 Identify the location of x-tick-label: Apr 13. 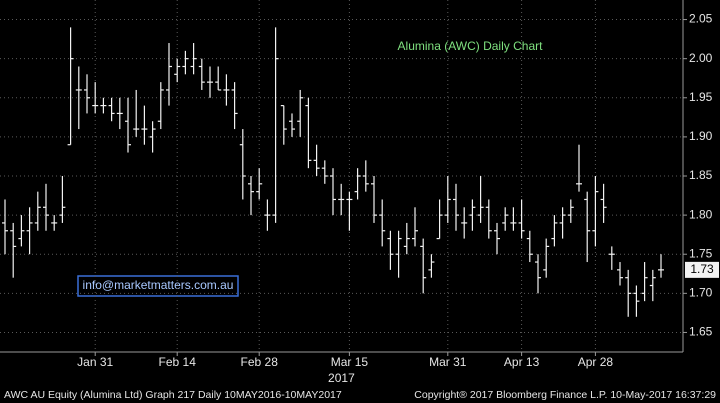
(522, 362).